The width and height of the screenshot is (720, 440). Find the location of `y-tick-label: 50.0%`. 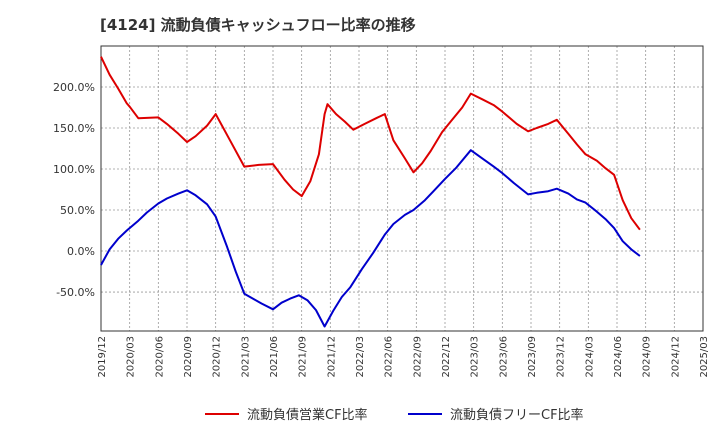

y-tick-label: 50.0% is located at coordinates (77, 210).